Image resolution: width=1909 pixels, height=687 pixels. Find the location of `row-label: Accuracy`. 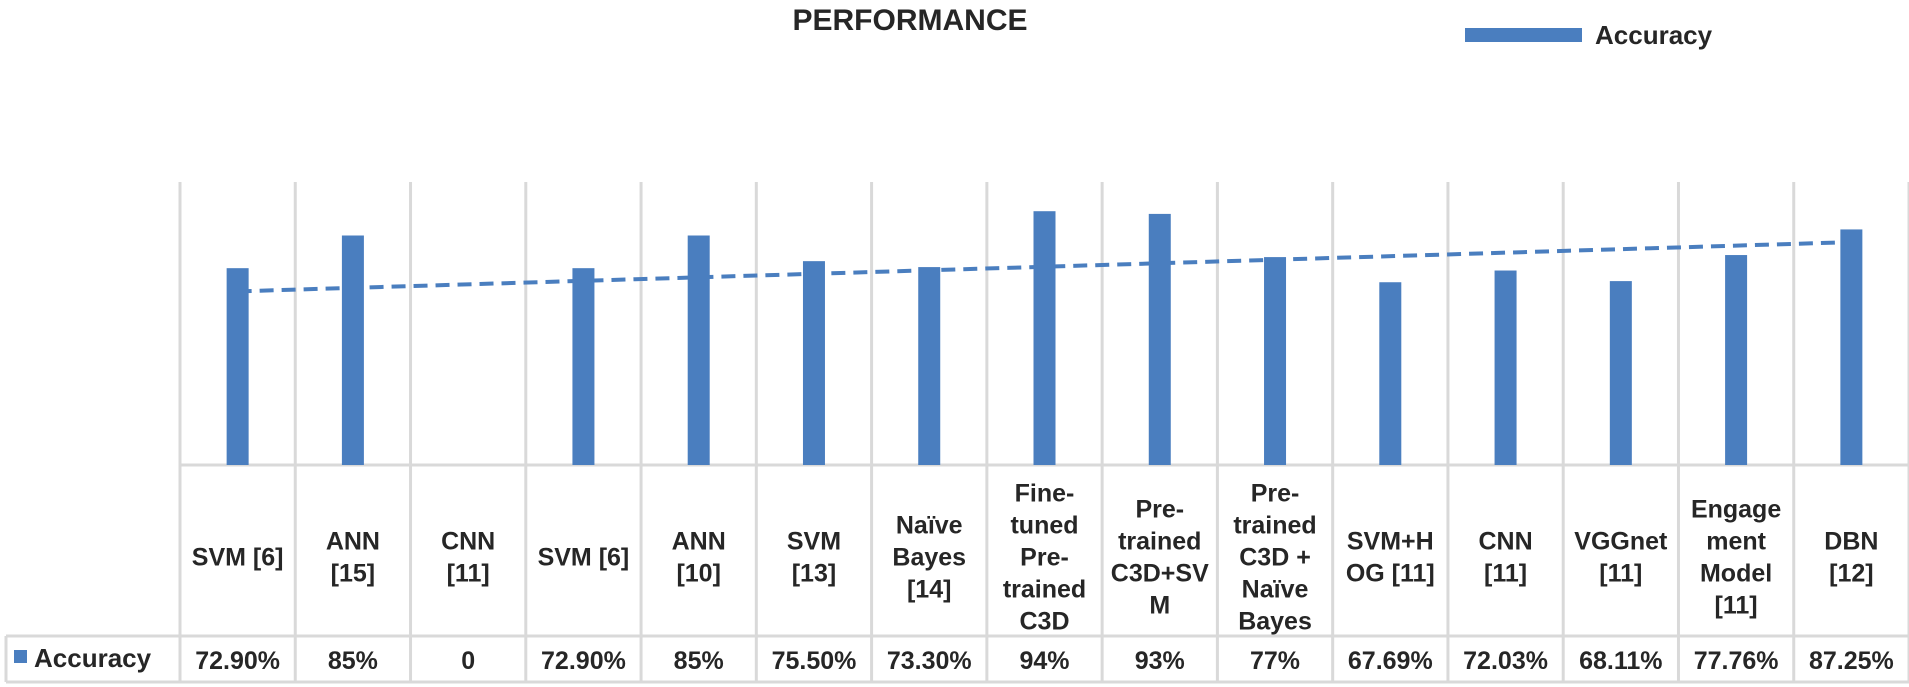

row-label: Accuracy is located at coordinates (93, 658).